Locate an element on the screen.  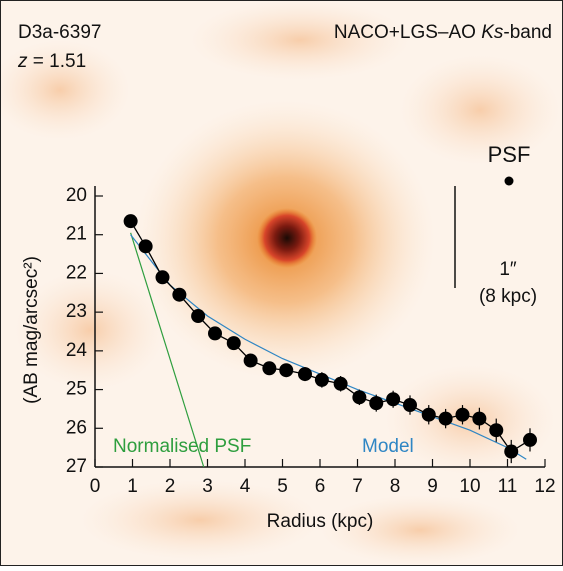
y-tick-label: 24 is located at coordinates (77, 350).